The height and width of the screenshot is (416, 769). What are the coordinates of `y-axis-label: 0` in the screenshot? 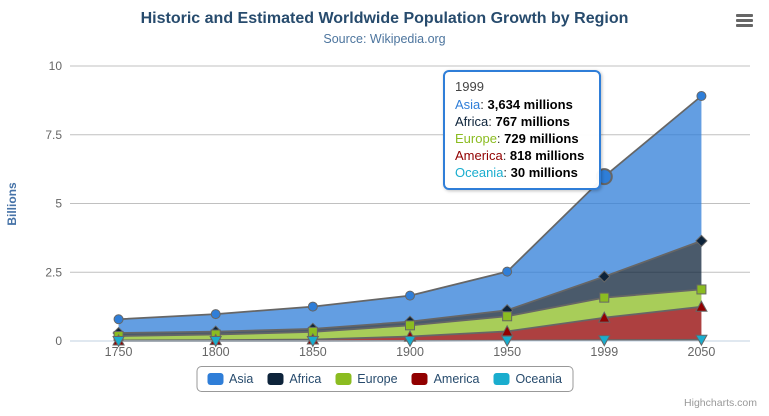 It's located at (58, 341).